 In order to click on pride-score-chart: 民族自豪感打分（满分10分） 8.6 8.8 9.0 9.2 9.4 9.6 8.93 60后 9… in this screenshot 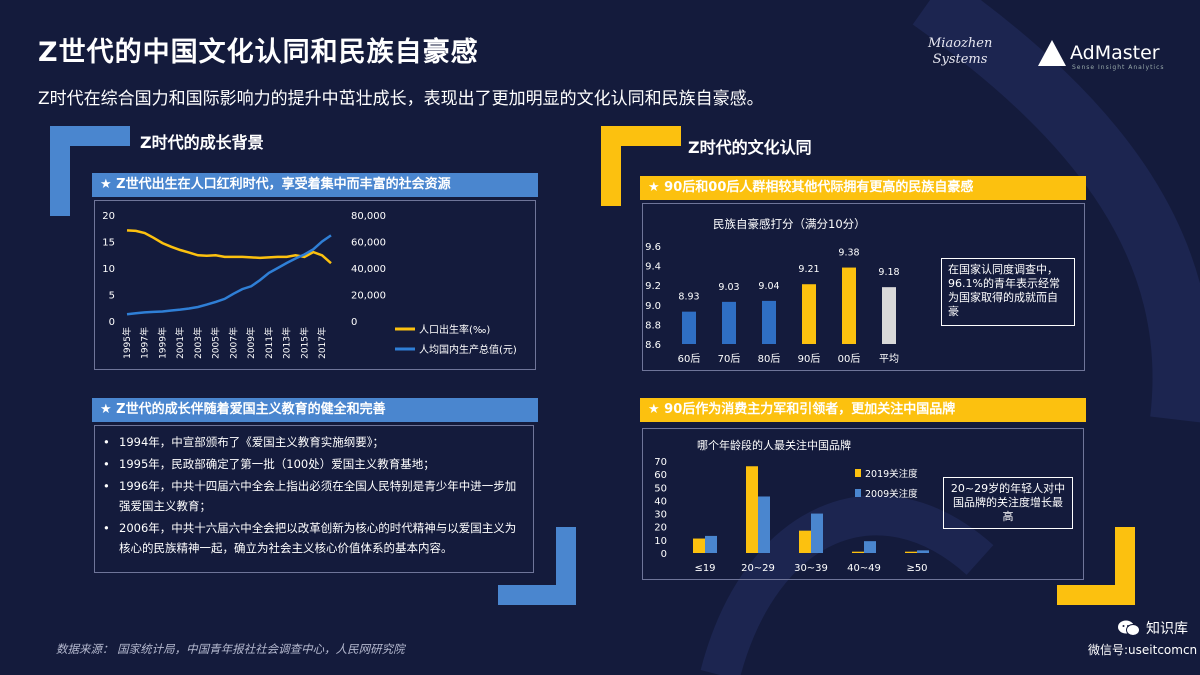, I will do `click(772, 291)`.